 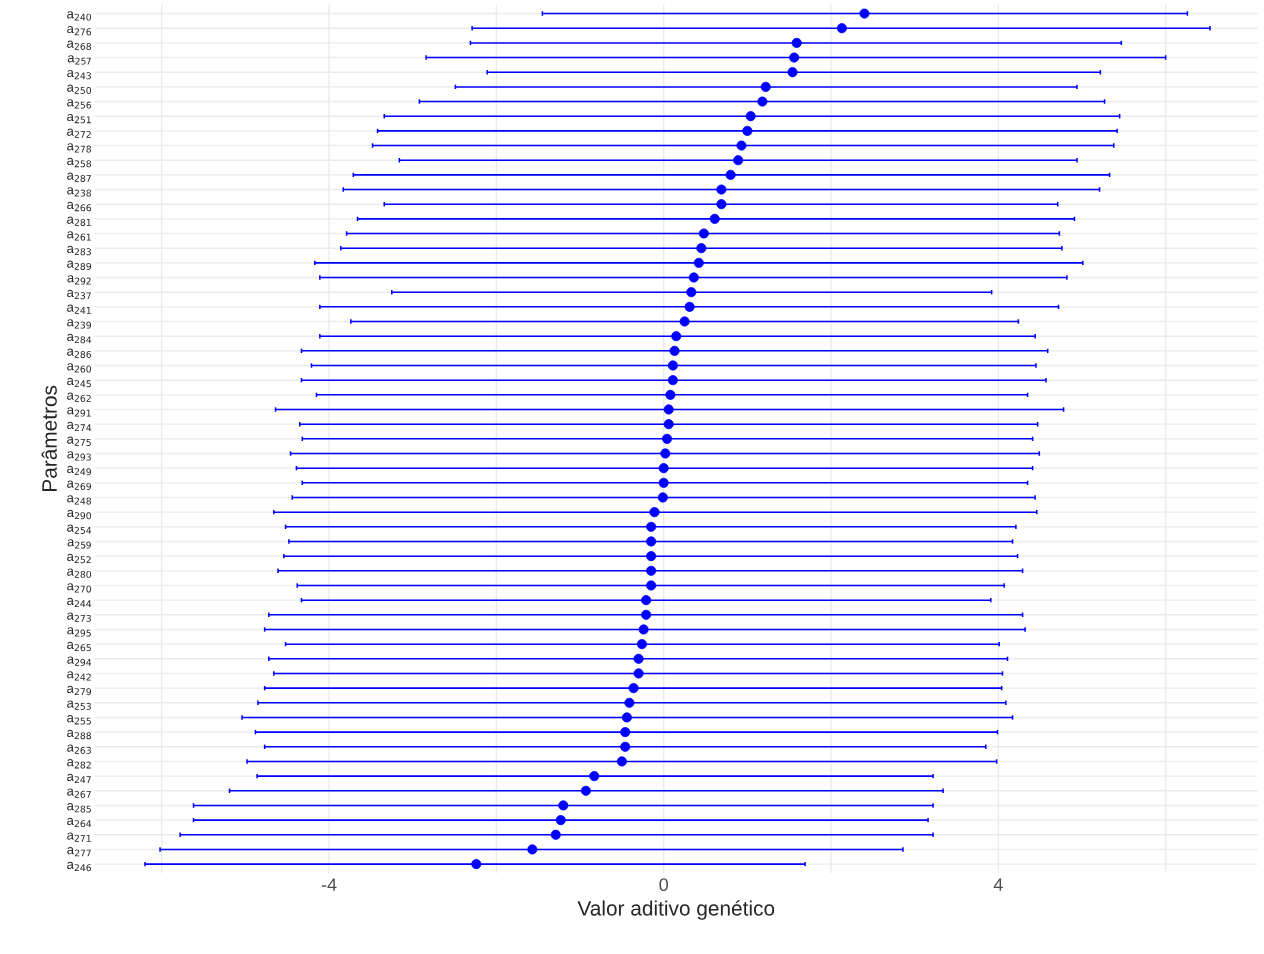 What do you see at coordinates (79, 133) in the screenshot?
I see `y-tick-label: a$_{272}$` at bounding box center [79, 133].